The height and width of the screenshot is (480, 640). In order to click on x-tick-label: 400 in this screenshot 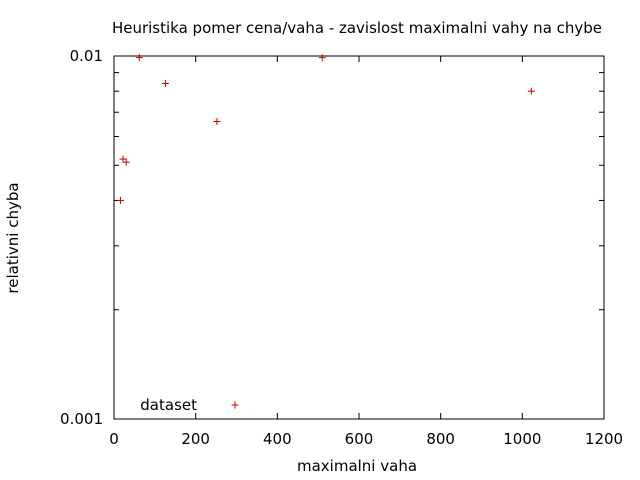, I will do `click(277, 439)`.